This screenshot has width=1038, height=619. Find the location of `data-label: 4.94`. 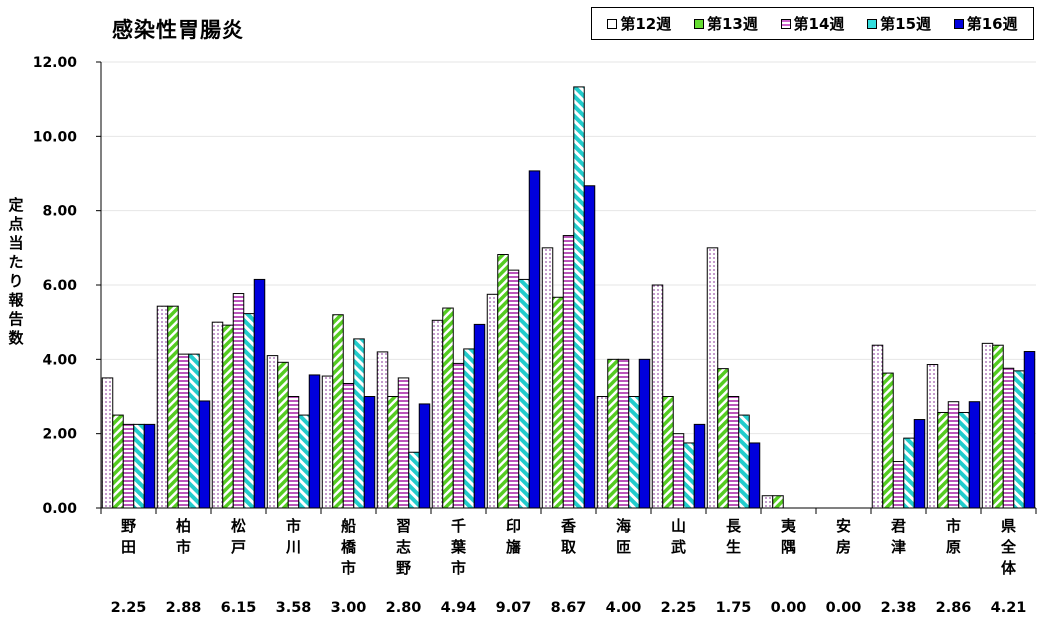

data-label: 4.94 is located at coordinates (459, 608).